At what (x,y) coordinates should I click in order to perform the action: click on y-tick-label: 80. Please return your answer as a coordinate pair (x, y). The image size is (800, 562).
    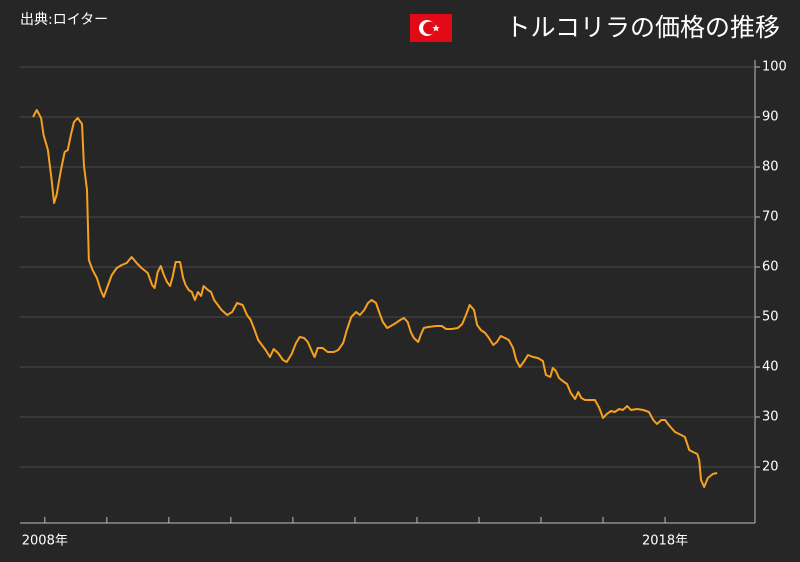
    Looking at the image, I should click on (770, 167).